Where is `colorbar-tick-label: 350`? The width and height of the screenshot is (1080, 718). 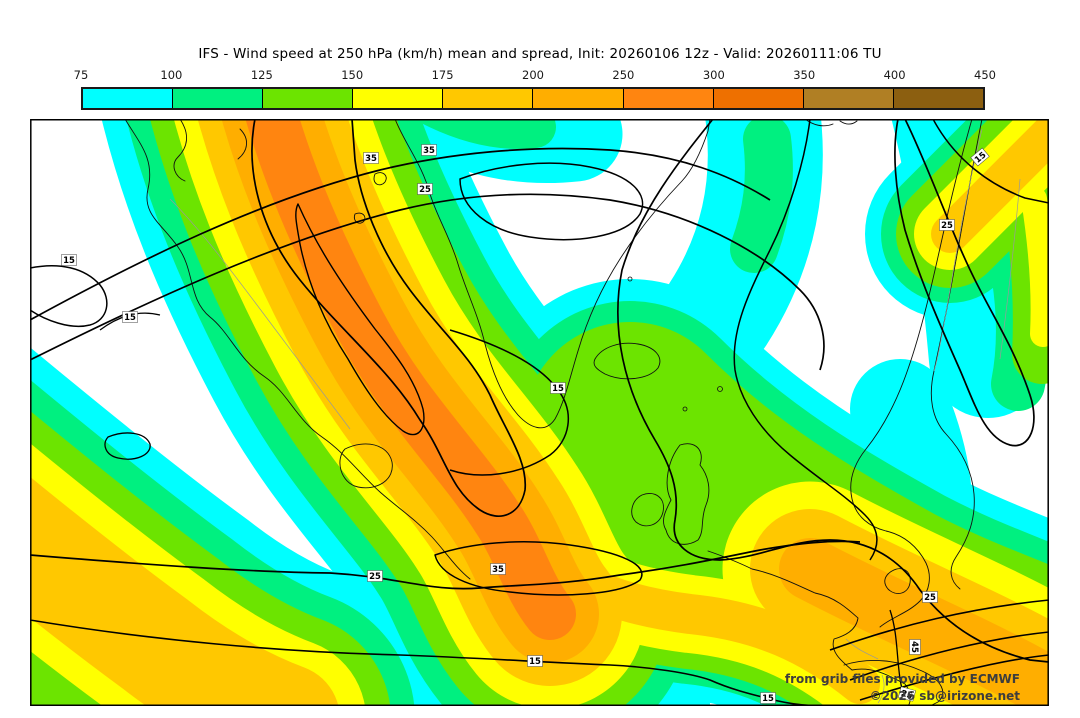
colorbar-tick-label: 350 is located at coordinates (804, 75).